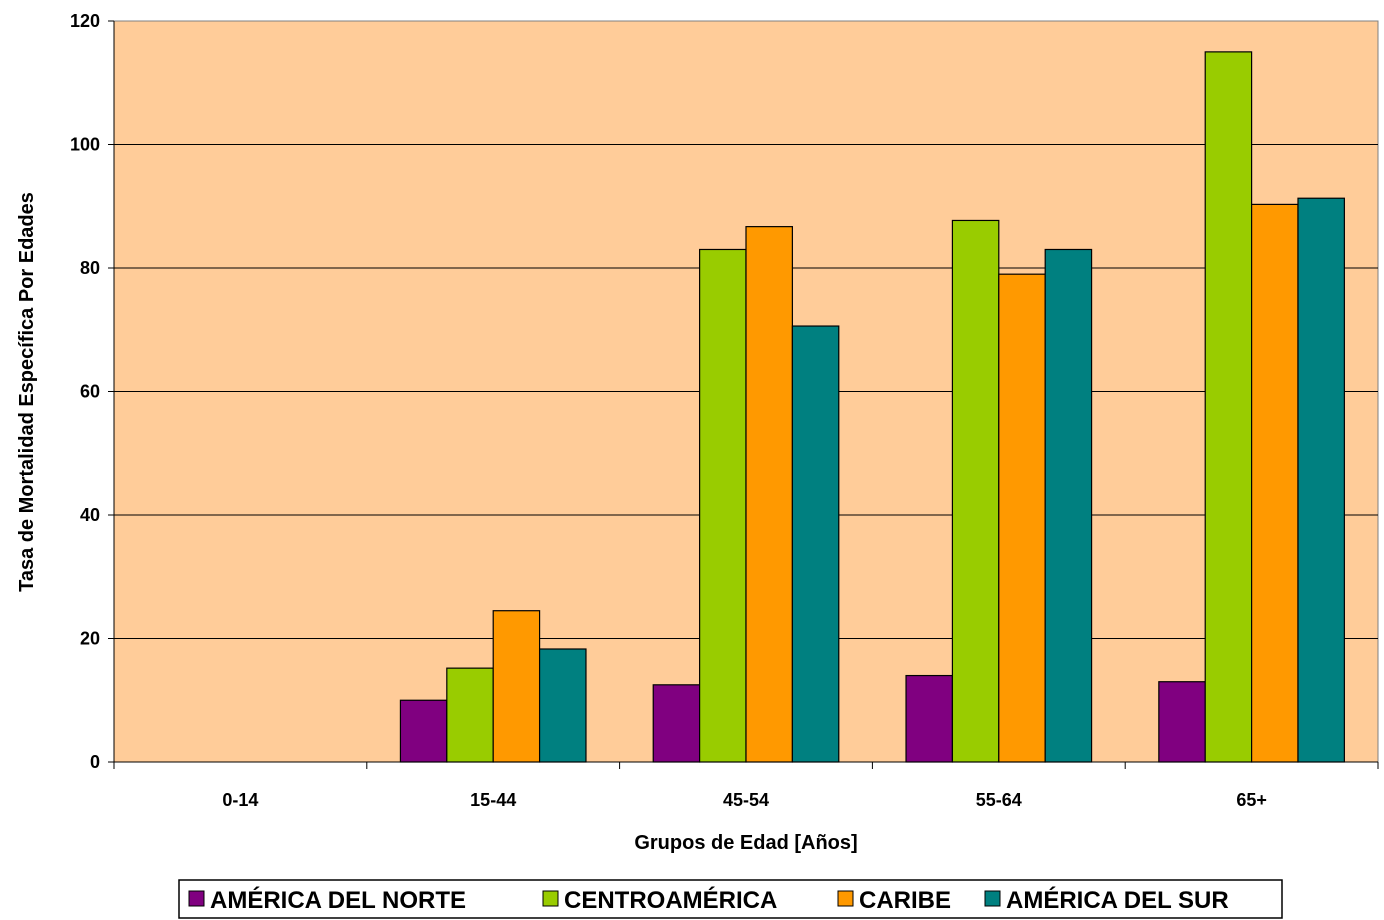  What do you see at coordinates (338, 900) in the screenshot?
I see `legend-label: AMÉRICA DEL NORTE` at bounding box center [338, 900].